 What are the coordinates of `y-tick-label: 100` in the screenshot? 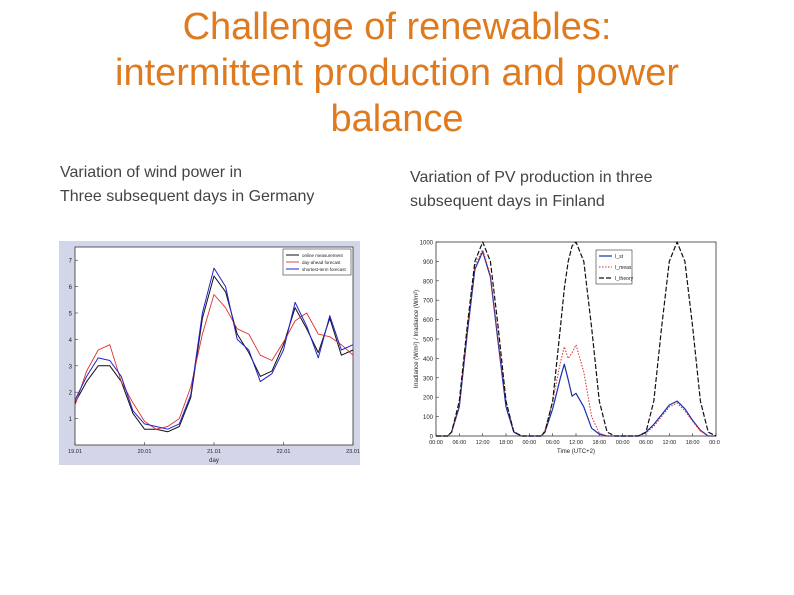 It's located at (428, 418).